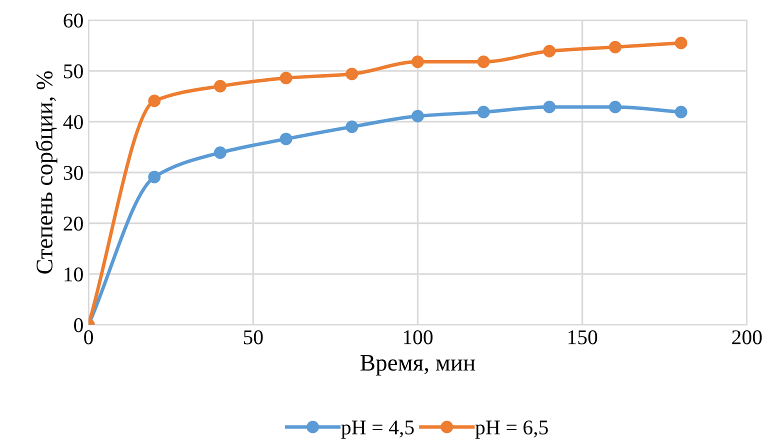 Image resolution: width=770 pixels, height=448 pixels. Describe the element at coordinates (583, 337) in the screenshot. I see `x-tick-label: 150` at that location.